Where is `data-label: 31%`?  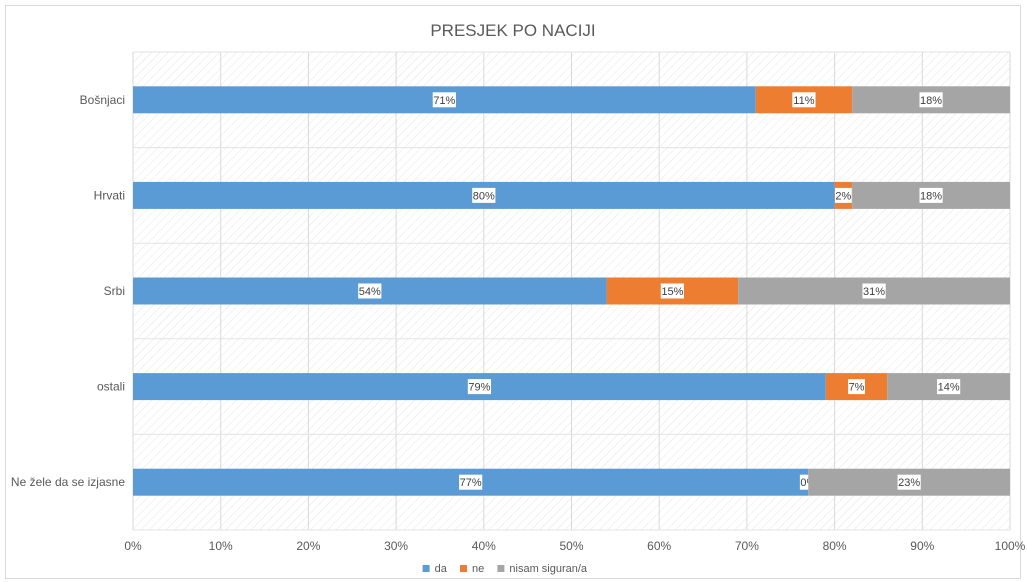
data-label: 31% is located at coordinates (874, 292).